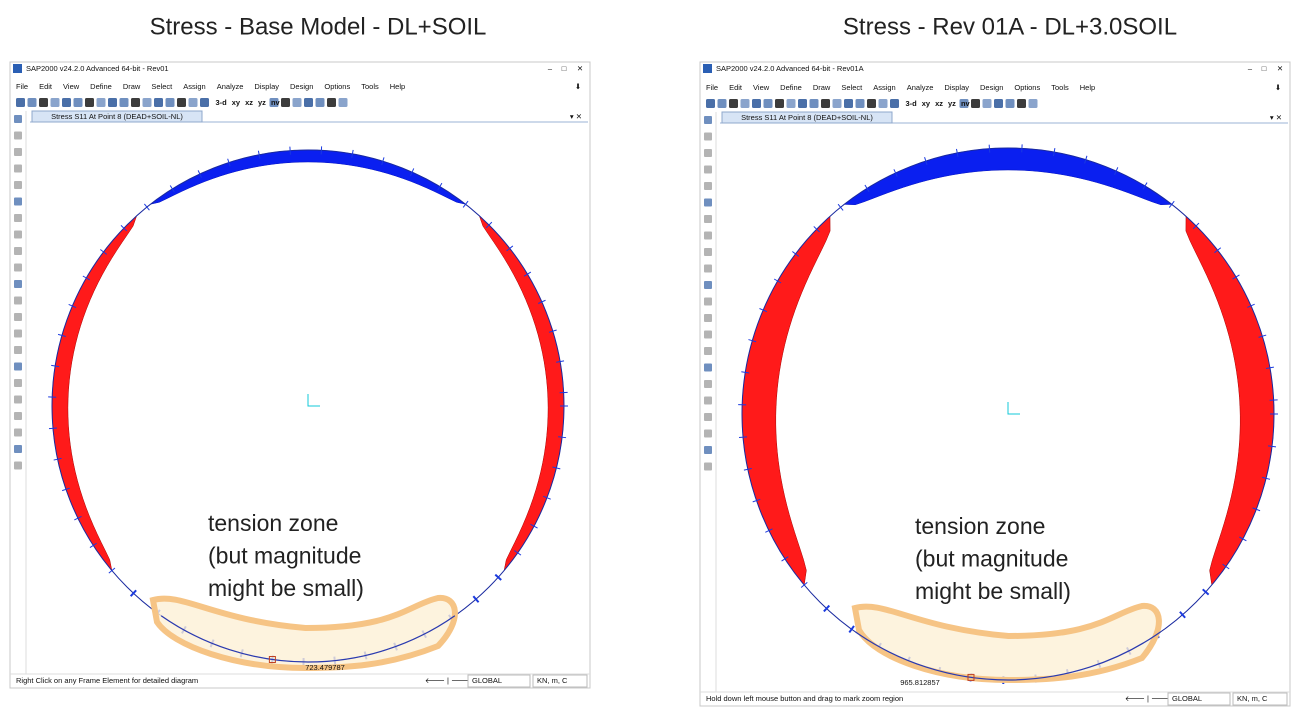  I want to click on units-dropdown, so click(1260, 699).